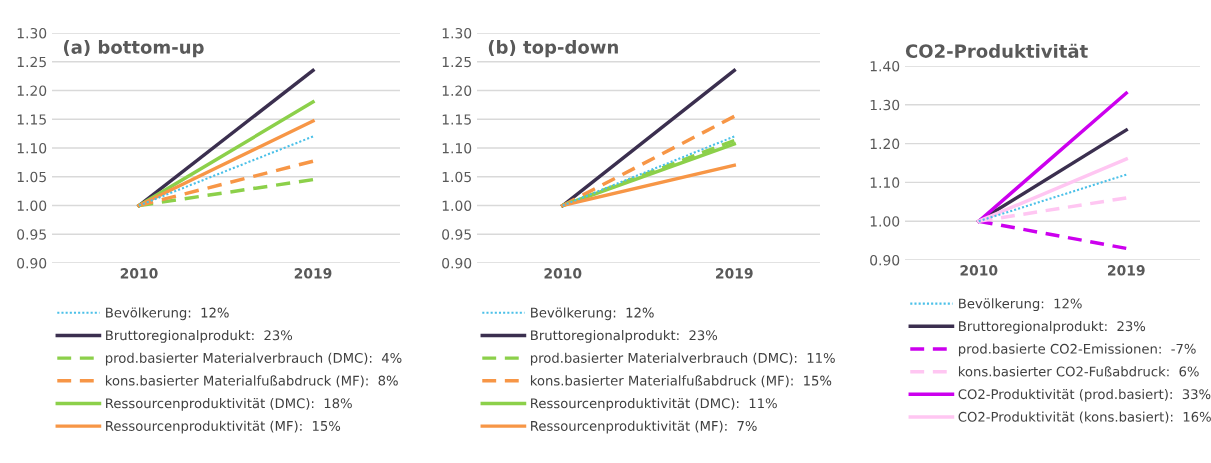 The image size is (1211, 463). I want to click on y-tick-label: 1.40, so click(885, 66).